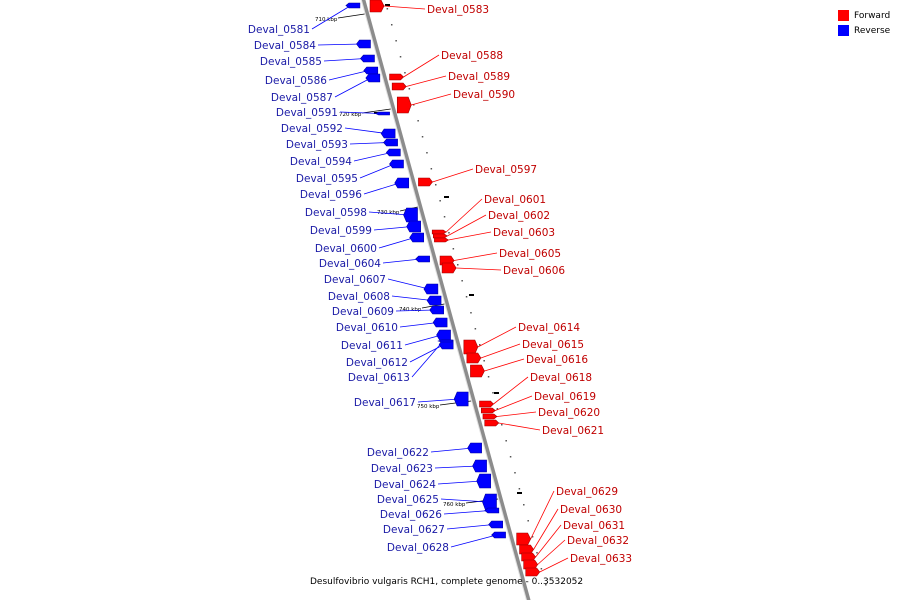 The width and height of the screenshot is (900, 600). What do you see at coordinates (279, 30) in the screenshot?
I see `gene-label-reverse: Deval_0581` at bounding box center [279, 30].